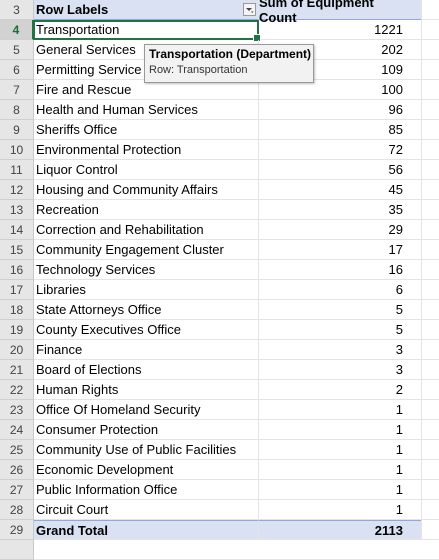 This screenshot has width=439, height=560. I want to click on row-label-cell: Community Engagement Cluster, so click(146, 250).